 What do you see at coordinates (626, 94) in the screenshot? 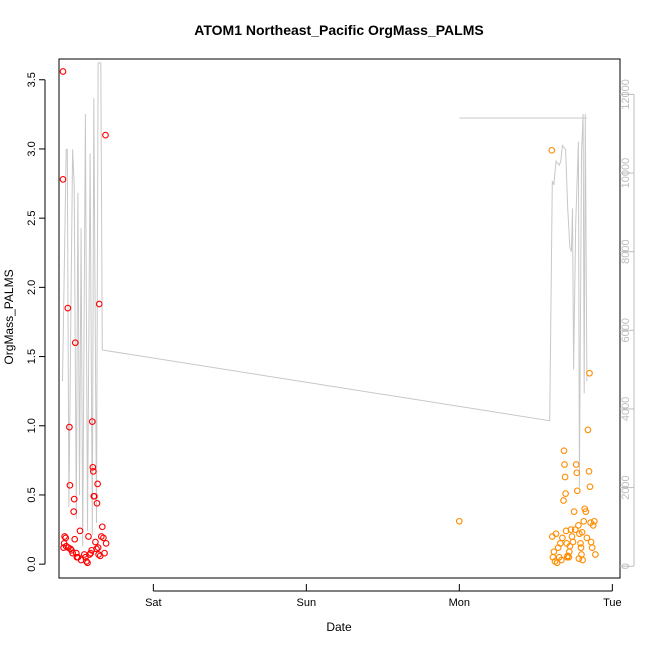
I see `y2-tick-label: 12000` at bounding box center [626, 94].